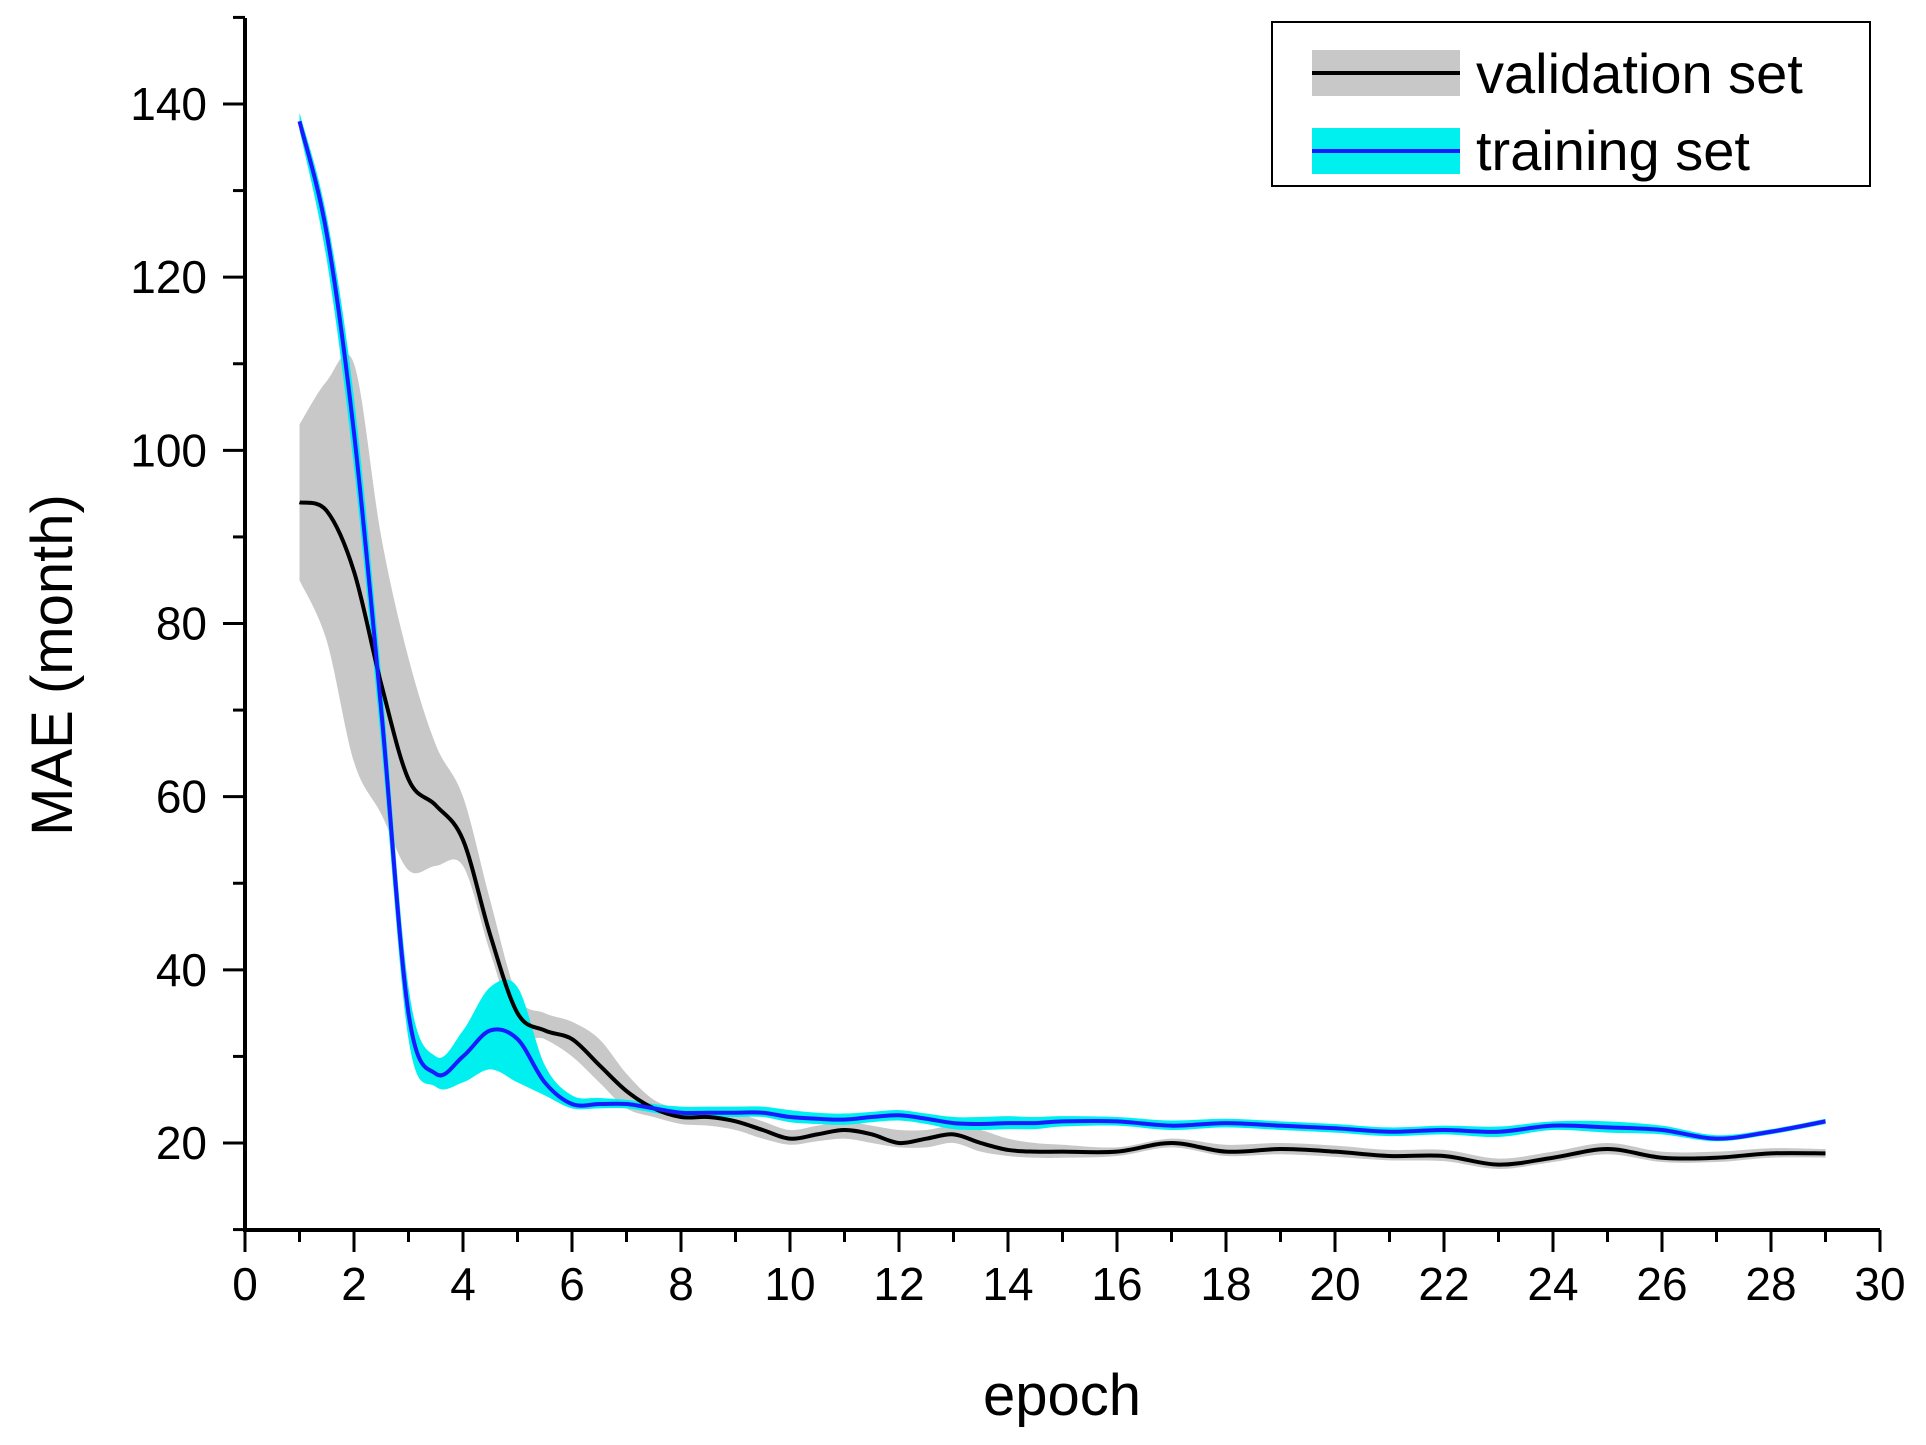 This screenshot has height=1445, width=1926. What do you see at coordinates (1639, 73) in the screenshot?
I see `legend-label-validation: validation set` at bounding box center [1639, 73].